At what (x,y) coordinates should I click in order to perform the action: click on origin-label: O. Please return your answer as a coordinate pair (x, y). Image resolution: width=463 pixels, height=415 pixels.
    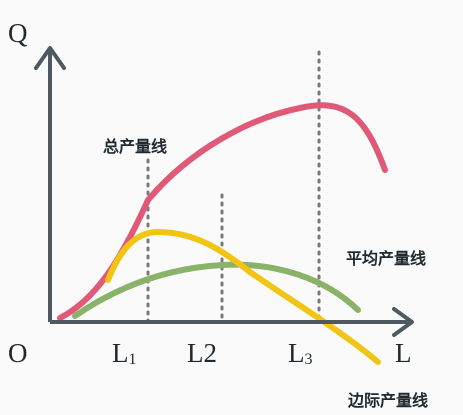
    Looking at the image, I should click on (18, 353).